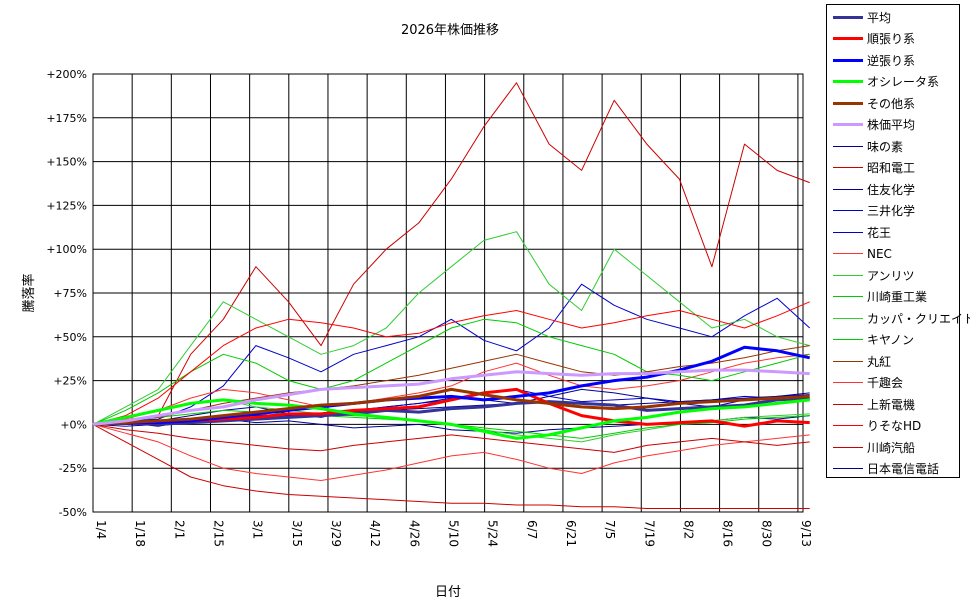 Image resolution: width=970 pixels, height=604 pixels. What do you see at coordinates (66, 249) in the screenshot?
I see `y-tick-label: +100%` at bounding box center [66, 249].